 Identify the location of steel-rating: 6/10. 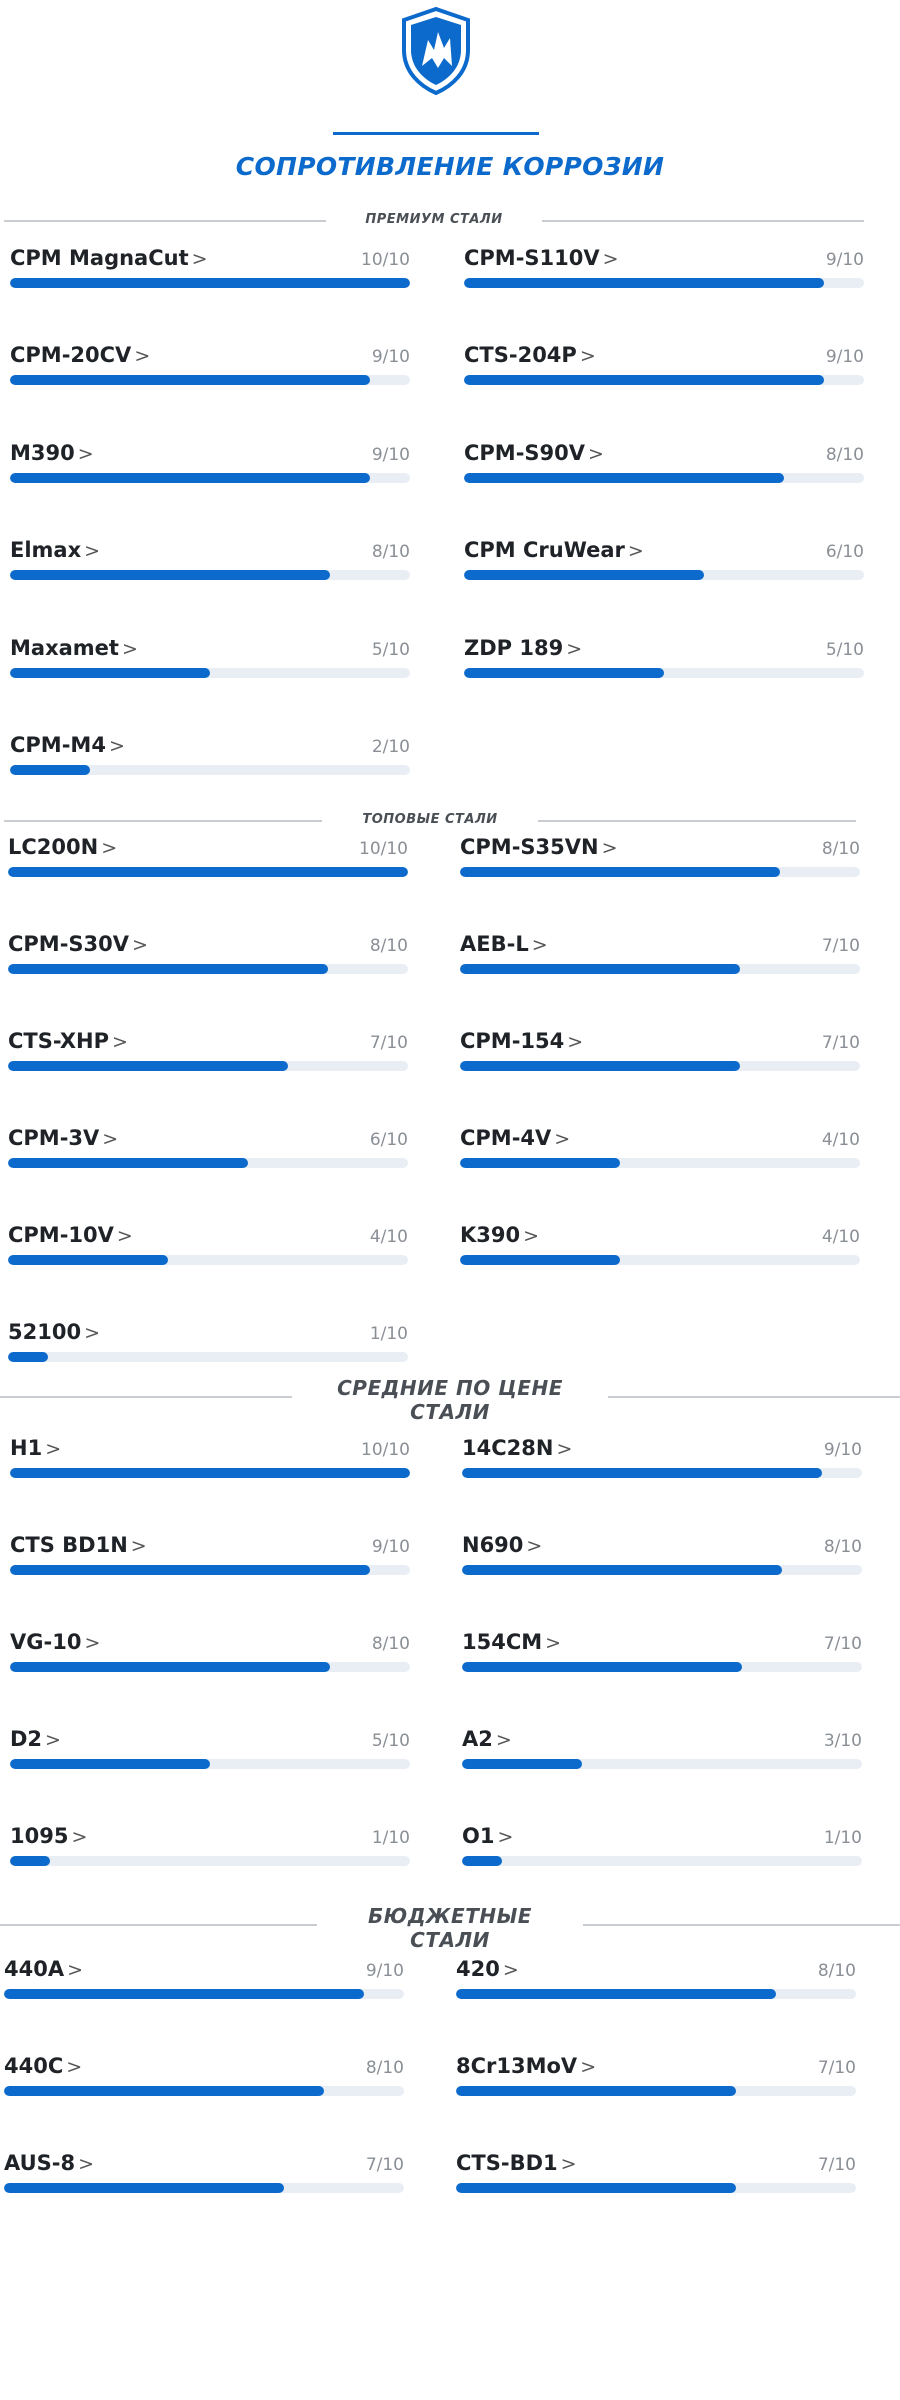
(844, 552).